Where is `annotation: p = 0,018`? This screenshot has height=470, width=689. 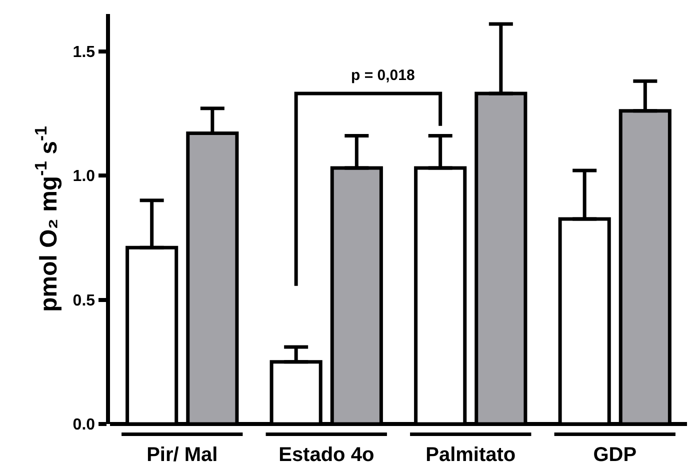 annotation: p = 0,018 is located at coordinates (383, 75).